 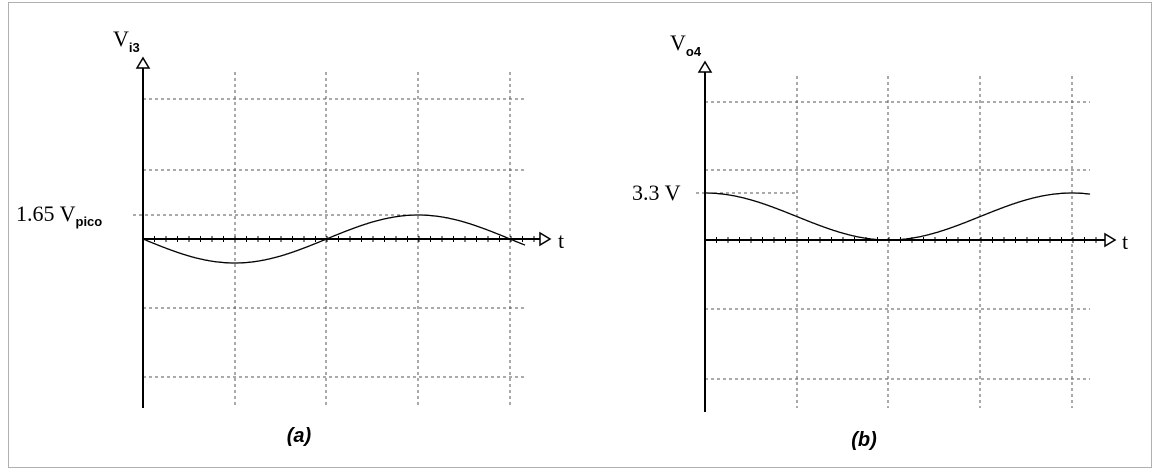 I want to click on peak-label: 1.65 Vpico, so click(x=59, y=215).